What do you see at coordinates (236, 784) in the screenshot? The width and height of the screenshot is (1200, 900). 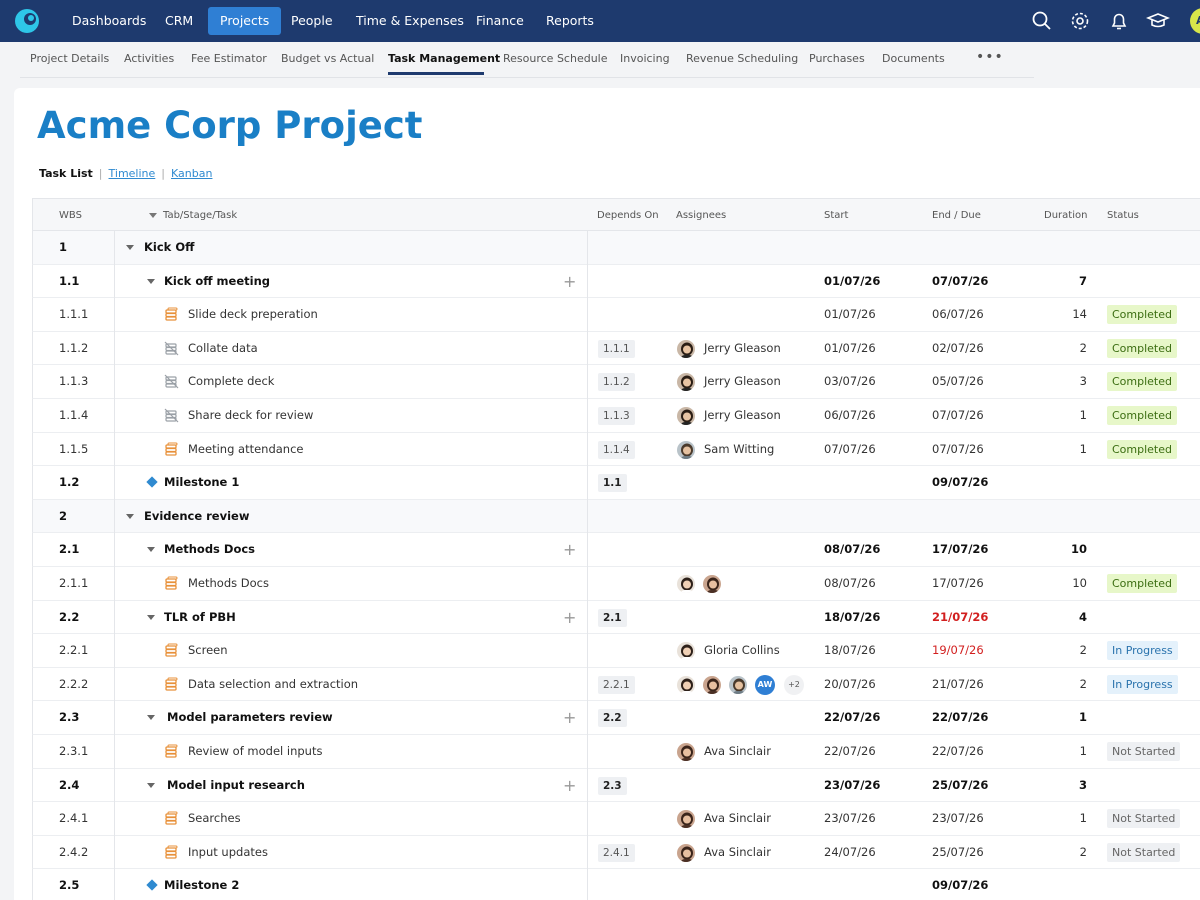 I see `task-name: Model input research` at bounding box center [236, 784].